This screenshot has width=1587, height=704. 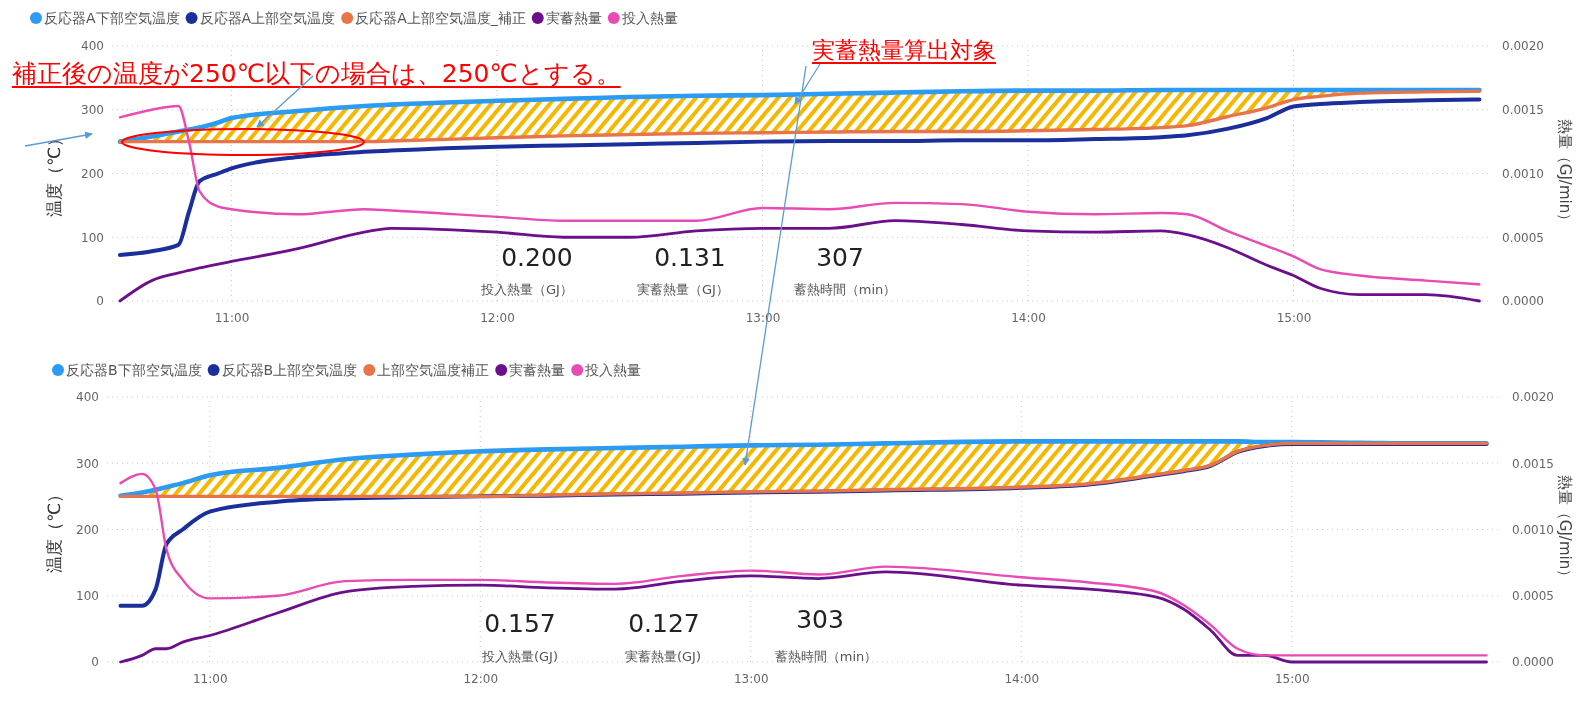 I want to click on annotation: 303, so click(x=820, y=619).